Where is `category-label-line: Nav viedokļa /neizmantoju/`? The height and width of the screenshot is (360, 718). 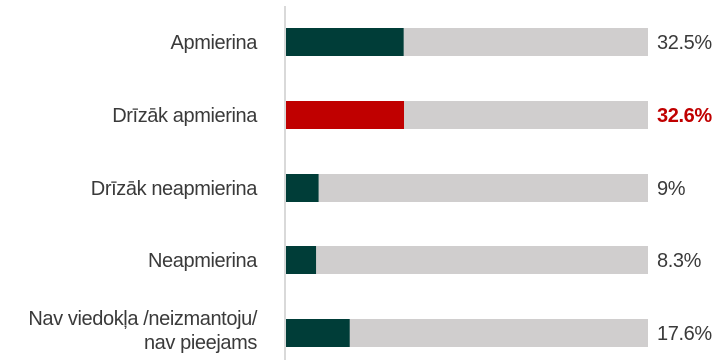
category-label-line: Nav viedokļa /neizmantoju/ is located at coordinates (142, 319).